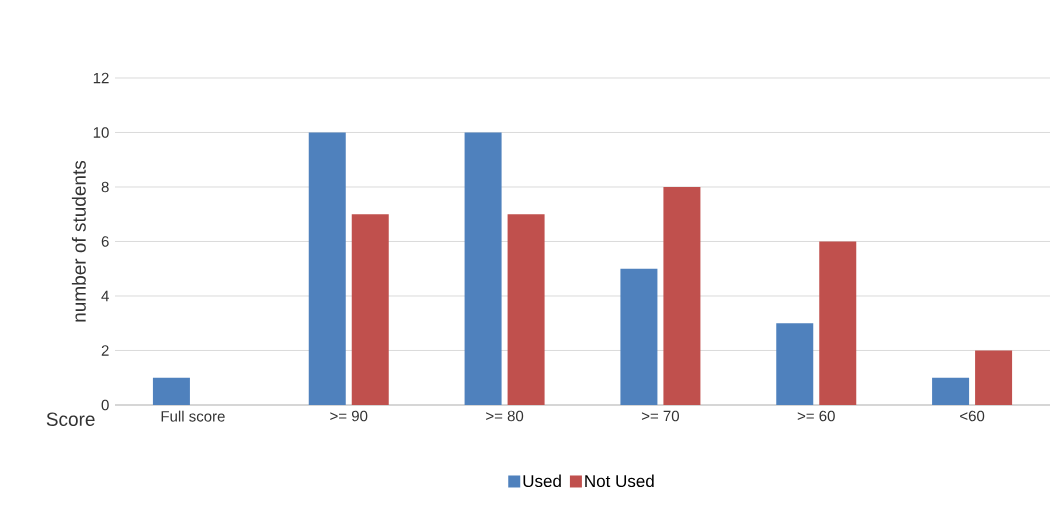  Describe the element at coordinates (660, 416) in the screenshot. I see `x-tick-label: >= 70` at that location.